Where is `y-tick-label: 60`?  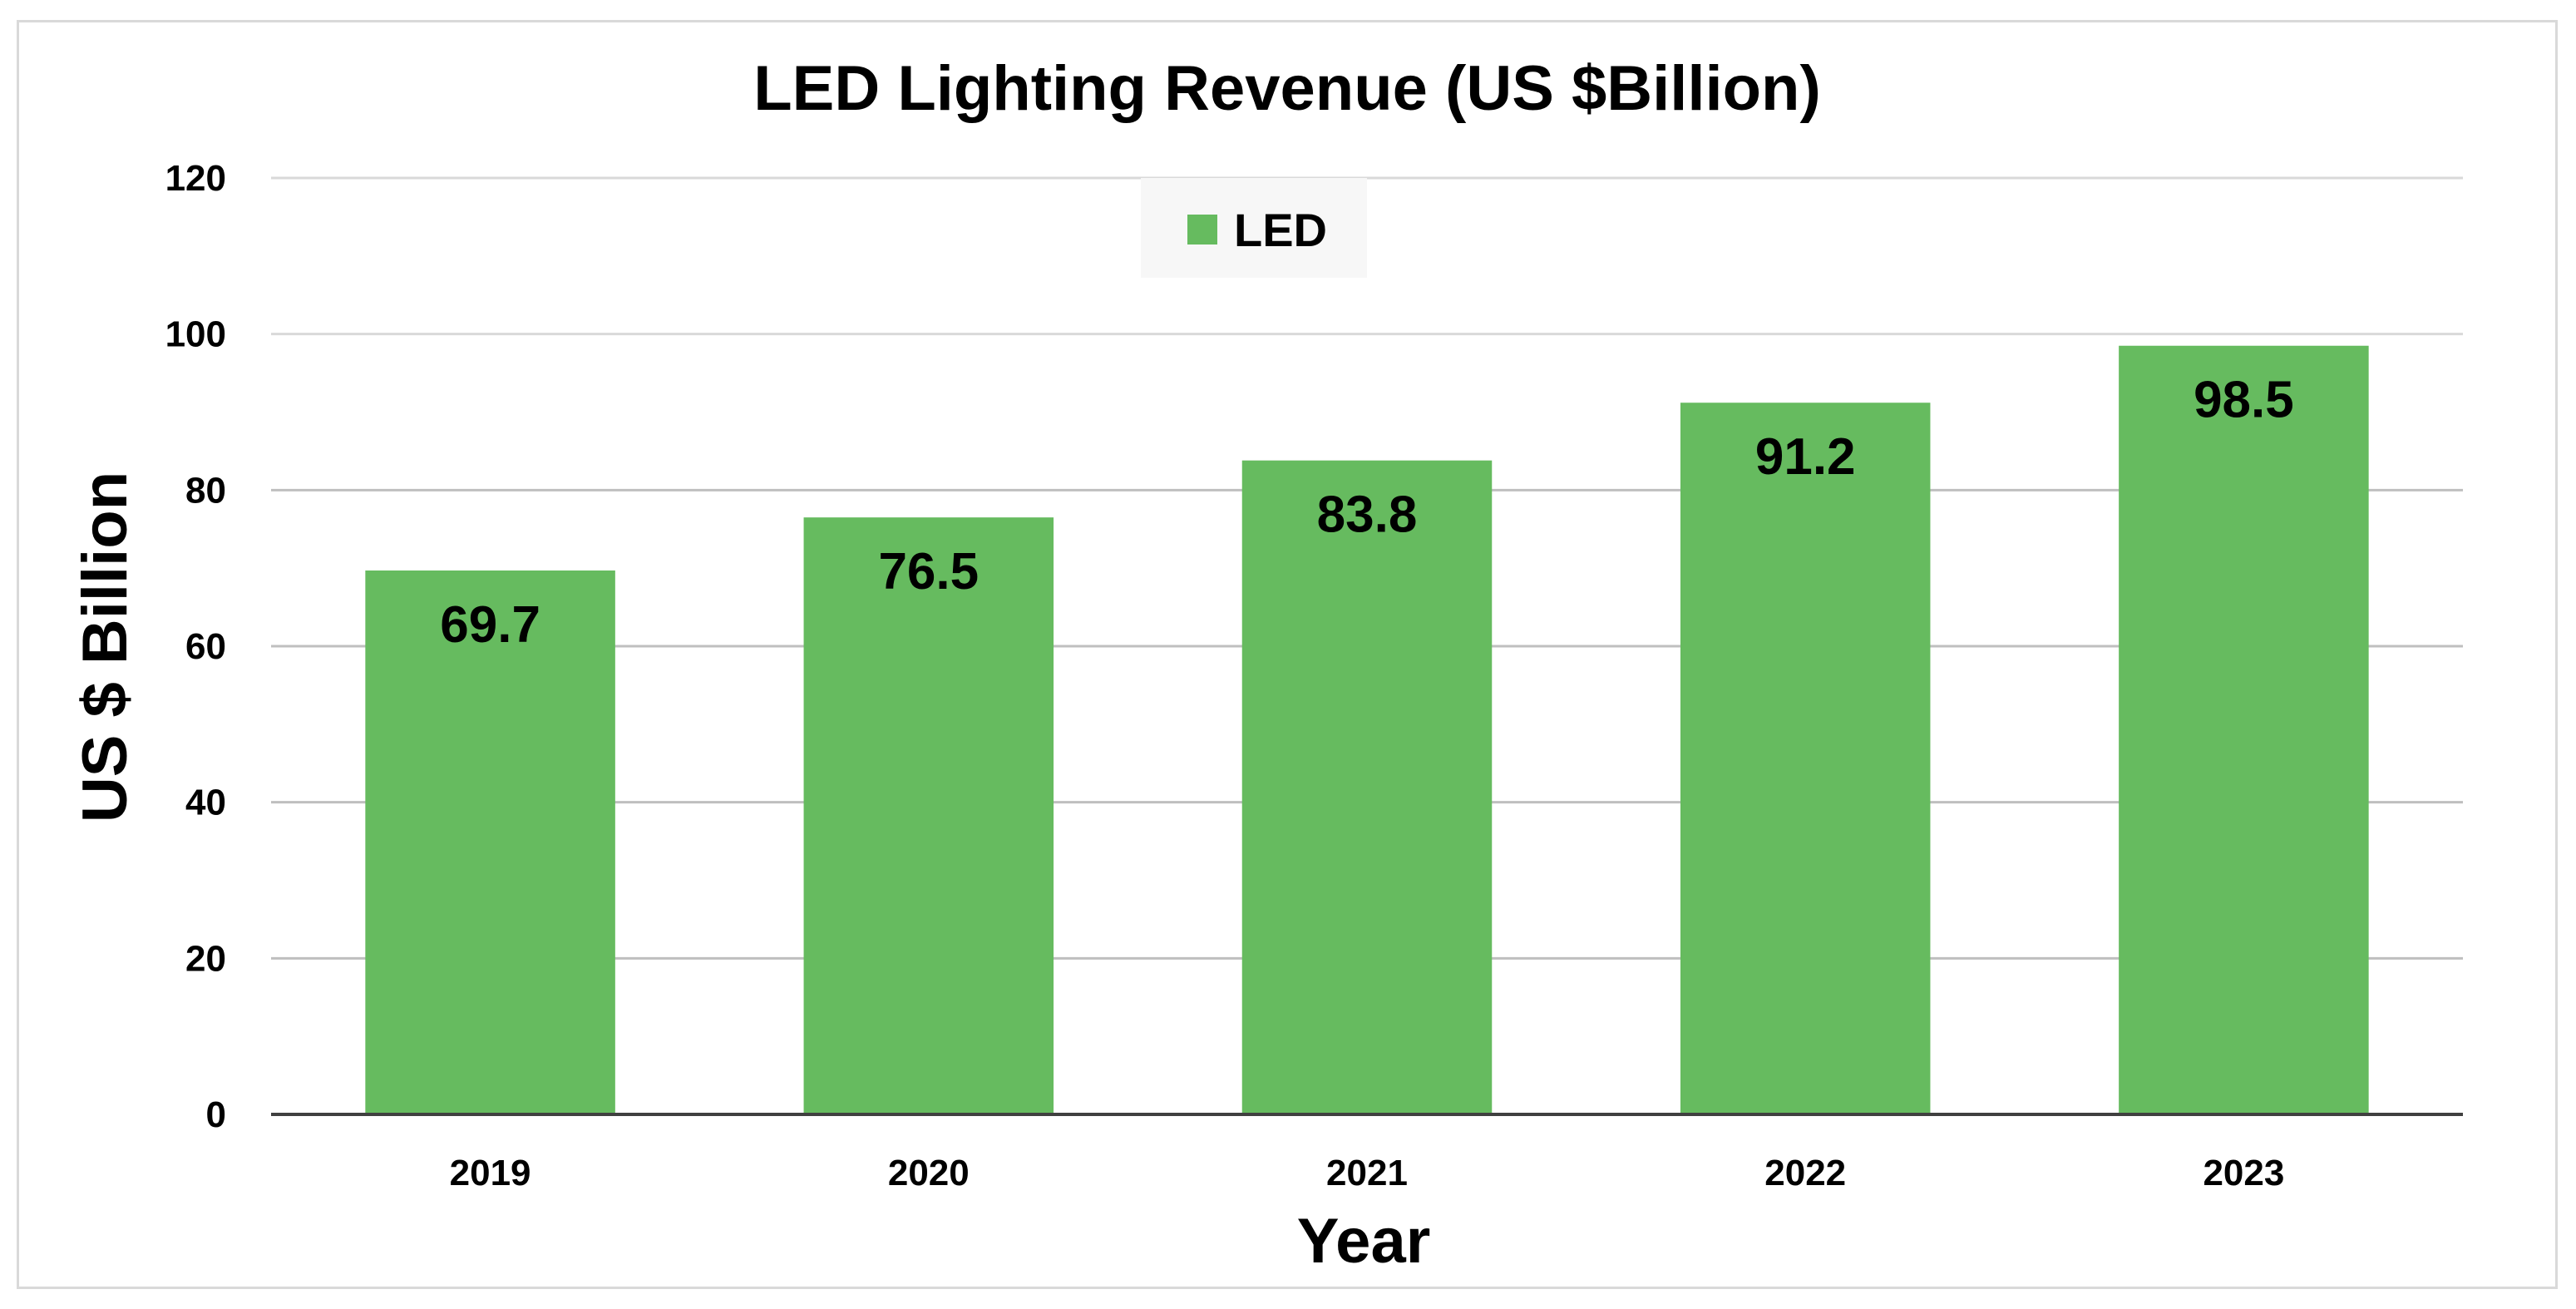
y-tick-label: 60 is located at coordinates (205, 646).